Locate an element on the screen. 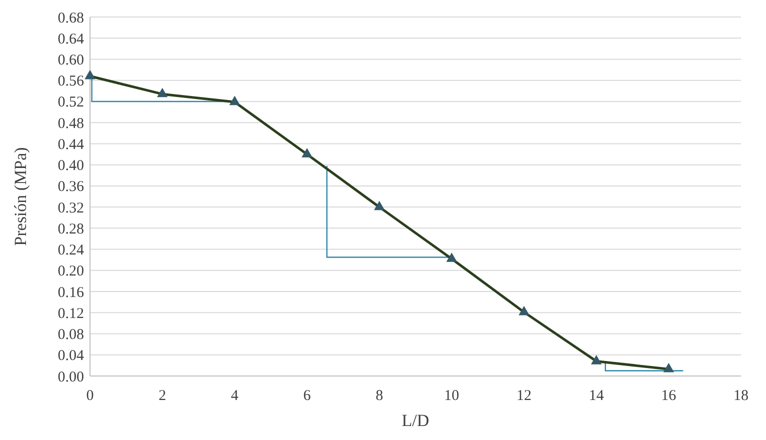  x-tick-label: 2 is located at coordinates (162, 396).